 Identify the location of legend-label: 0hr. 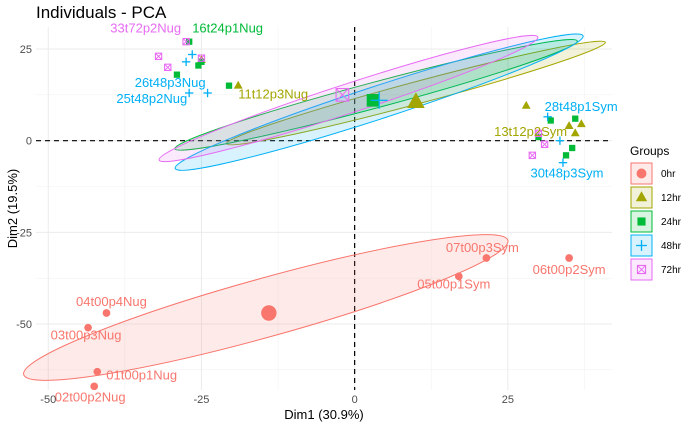
(668, 174).